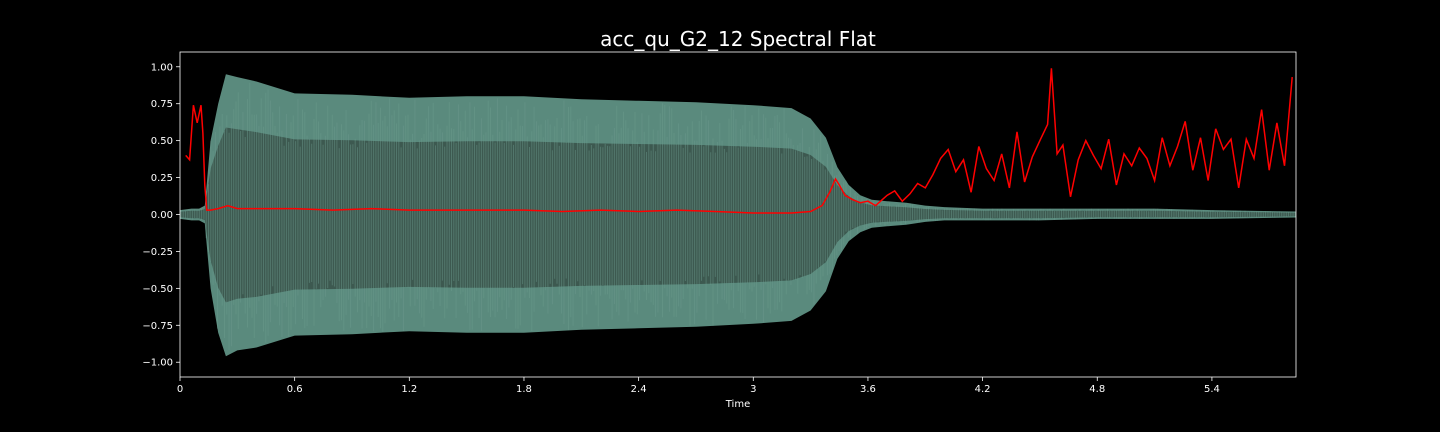 The image size is (1440, 432). I want to click on y-axis: 1.00 0.75 0.50 0.25 0.00 −0.25 −0.50 −0.75 −1.00, so click(161, 215).